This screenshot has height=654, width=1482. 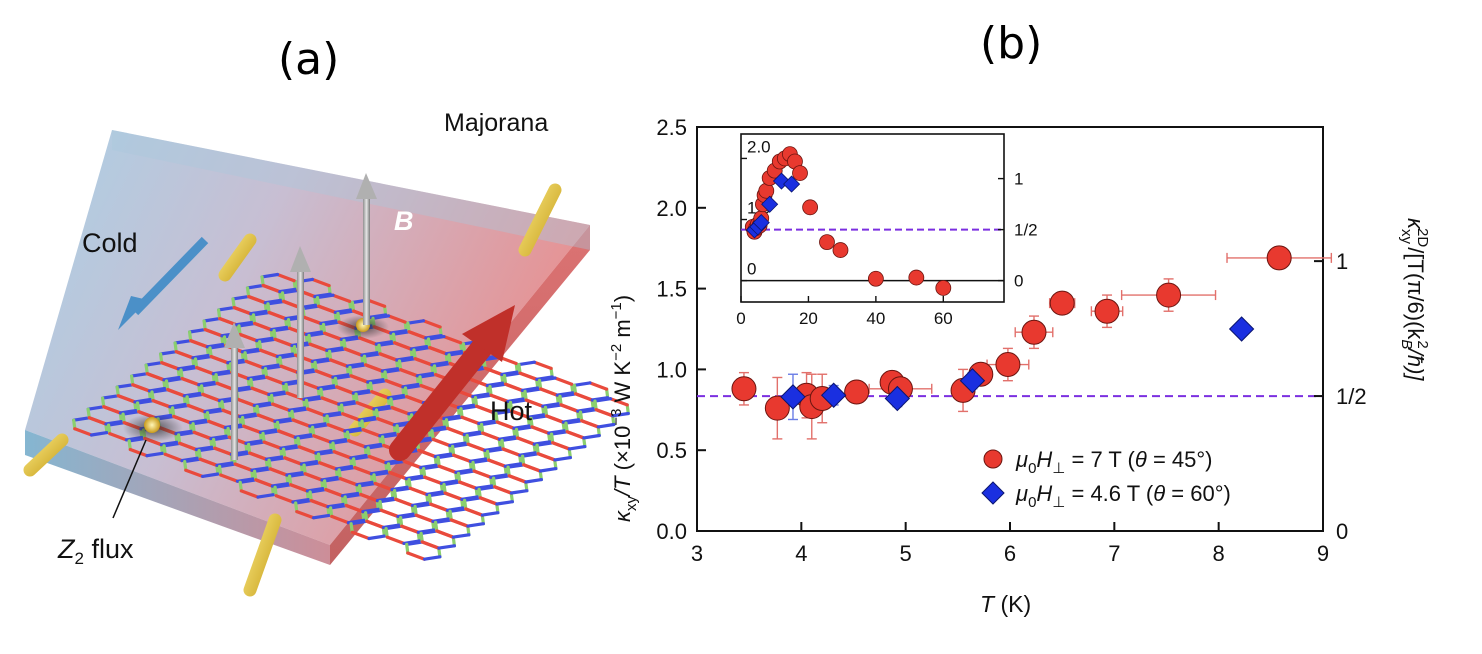 I want to click on legend-label-7T: μ0H⊥ = 7 T (θ = 45°), so click(x=1114, y=462).